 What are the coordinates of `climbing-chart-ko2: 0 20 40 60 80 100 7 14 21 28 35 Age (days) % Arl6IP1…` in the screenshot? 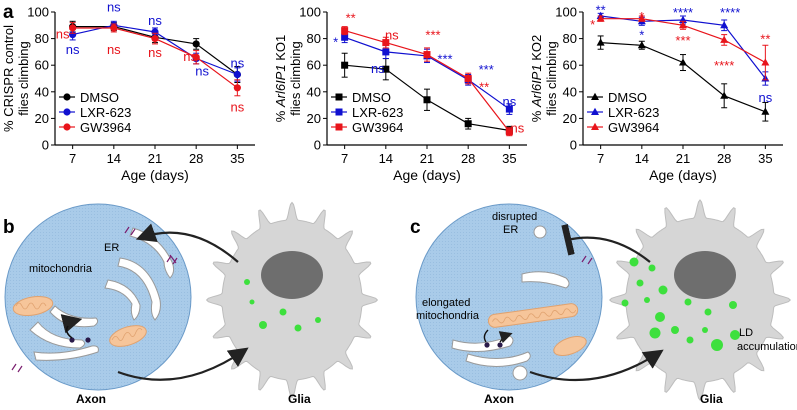 It's located at (656, 92).